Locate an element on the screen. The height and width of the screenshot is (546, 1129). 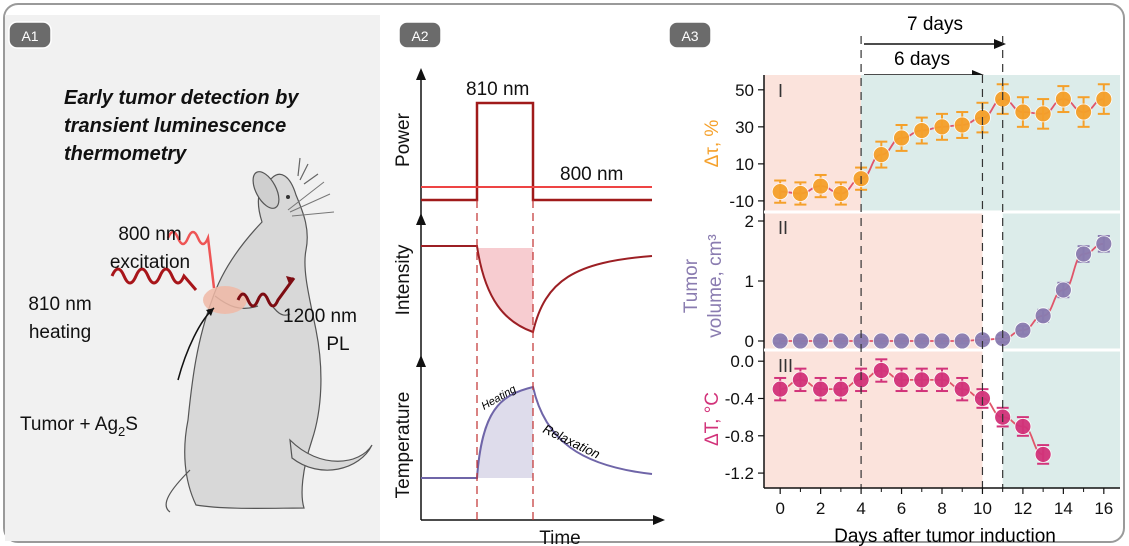
x-tick-label: 2 is located at coordinates (820, 508).